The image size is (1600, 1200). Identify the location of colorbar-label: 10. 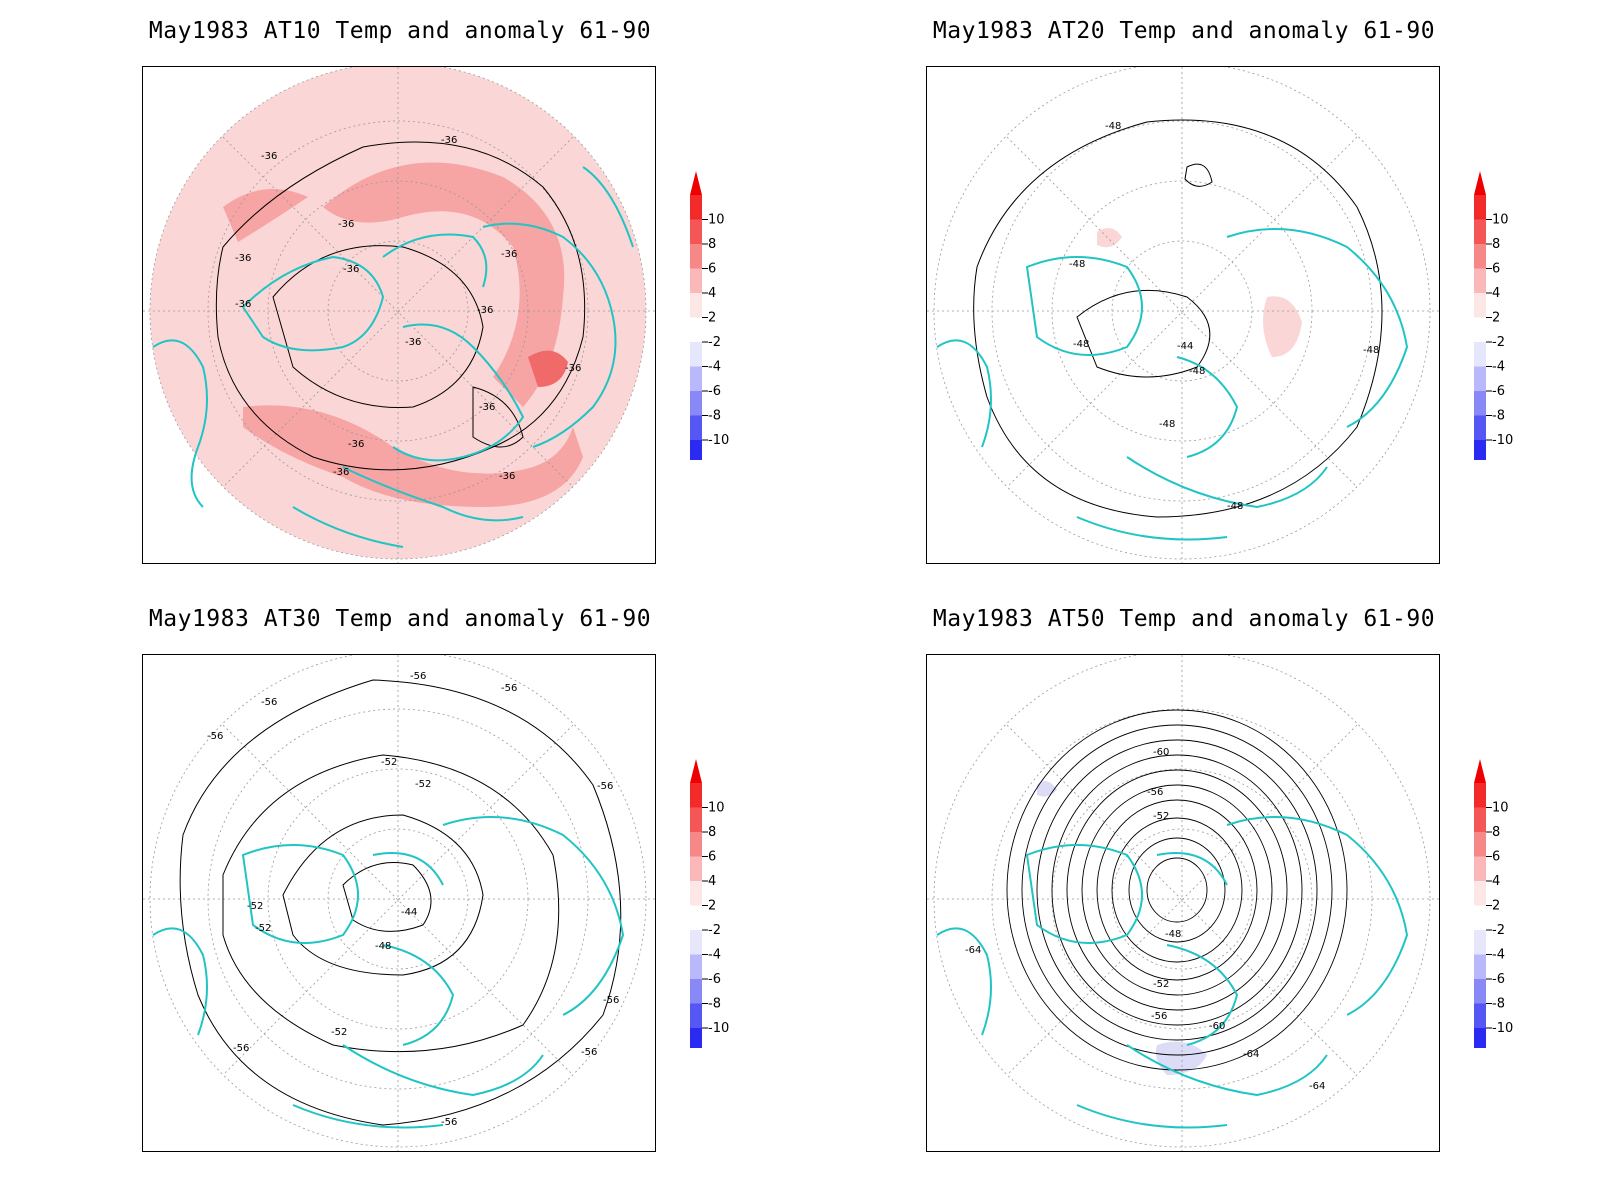
(1500, 220).